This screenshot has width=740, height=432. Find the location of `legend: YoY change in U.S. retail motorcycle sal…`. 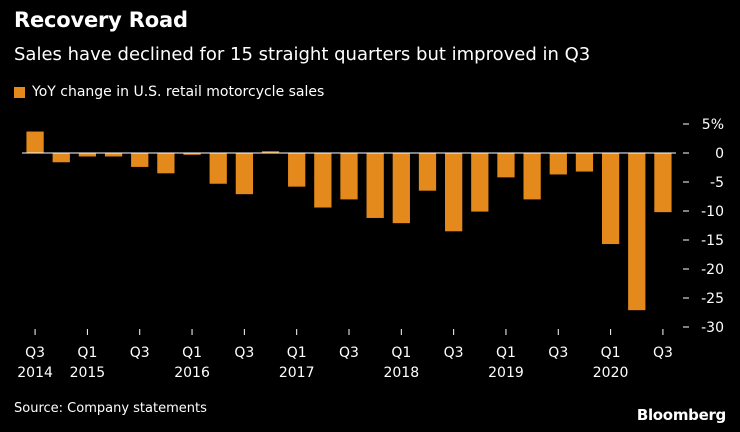

legend: YoY change in U.S. retail motorcycle sal… is located at coordinates (169, 92).